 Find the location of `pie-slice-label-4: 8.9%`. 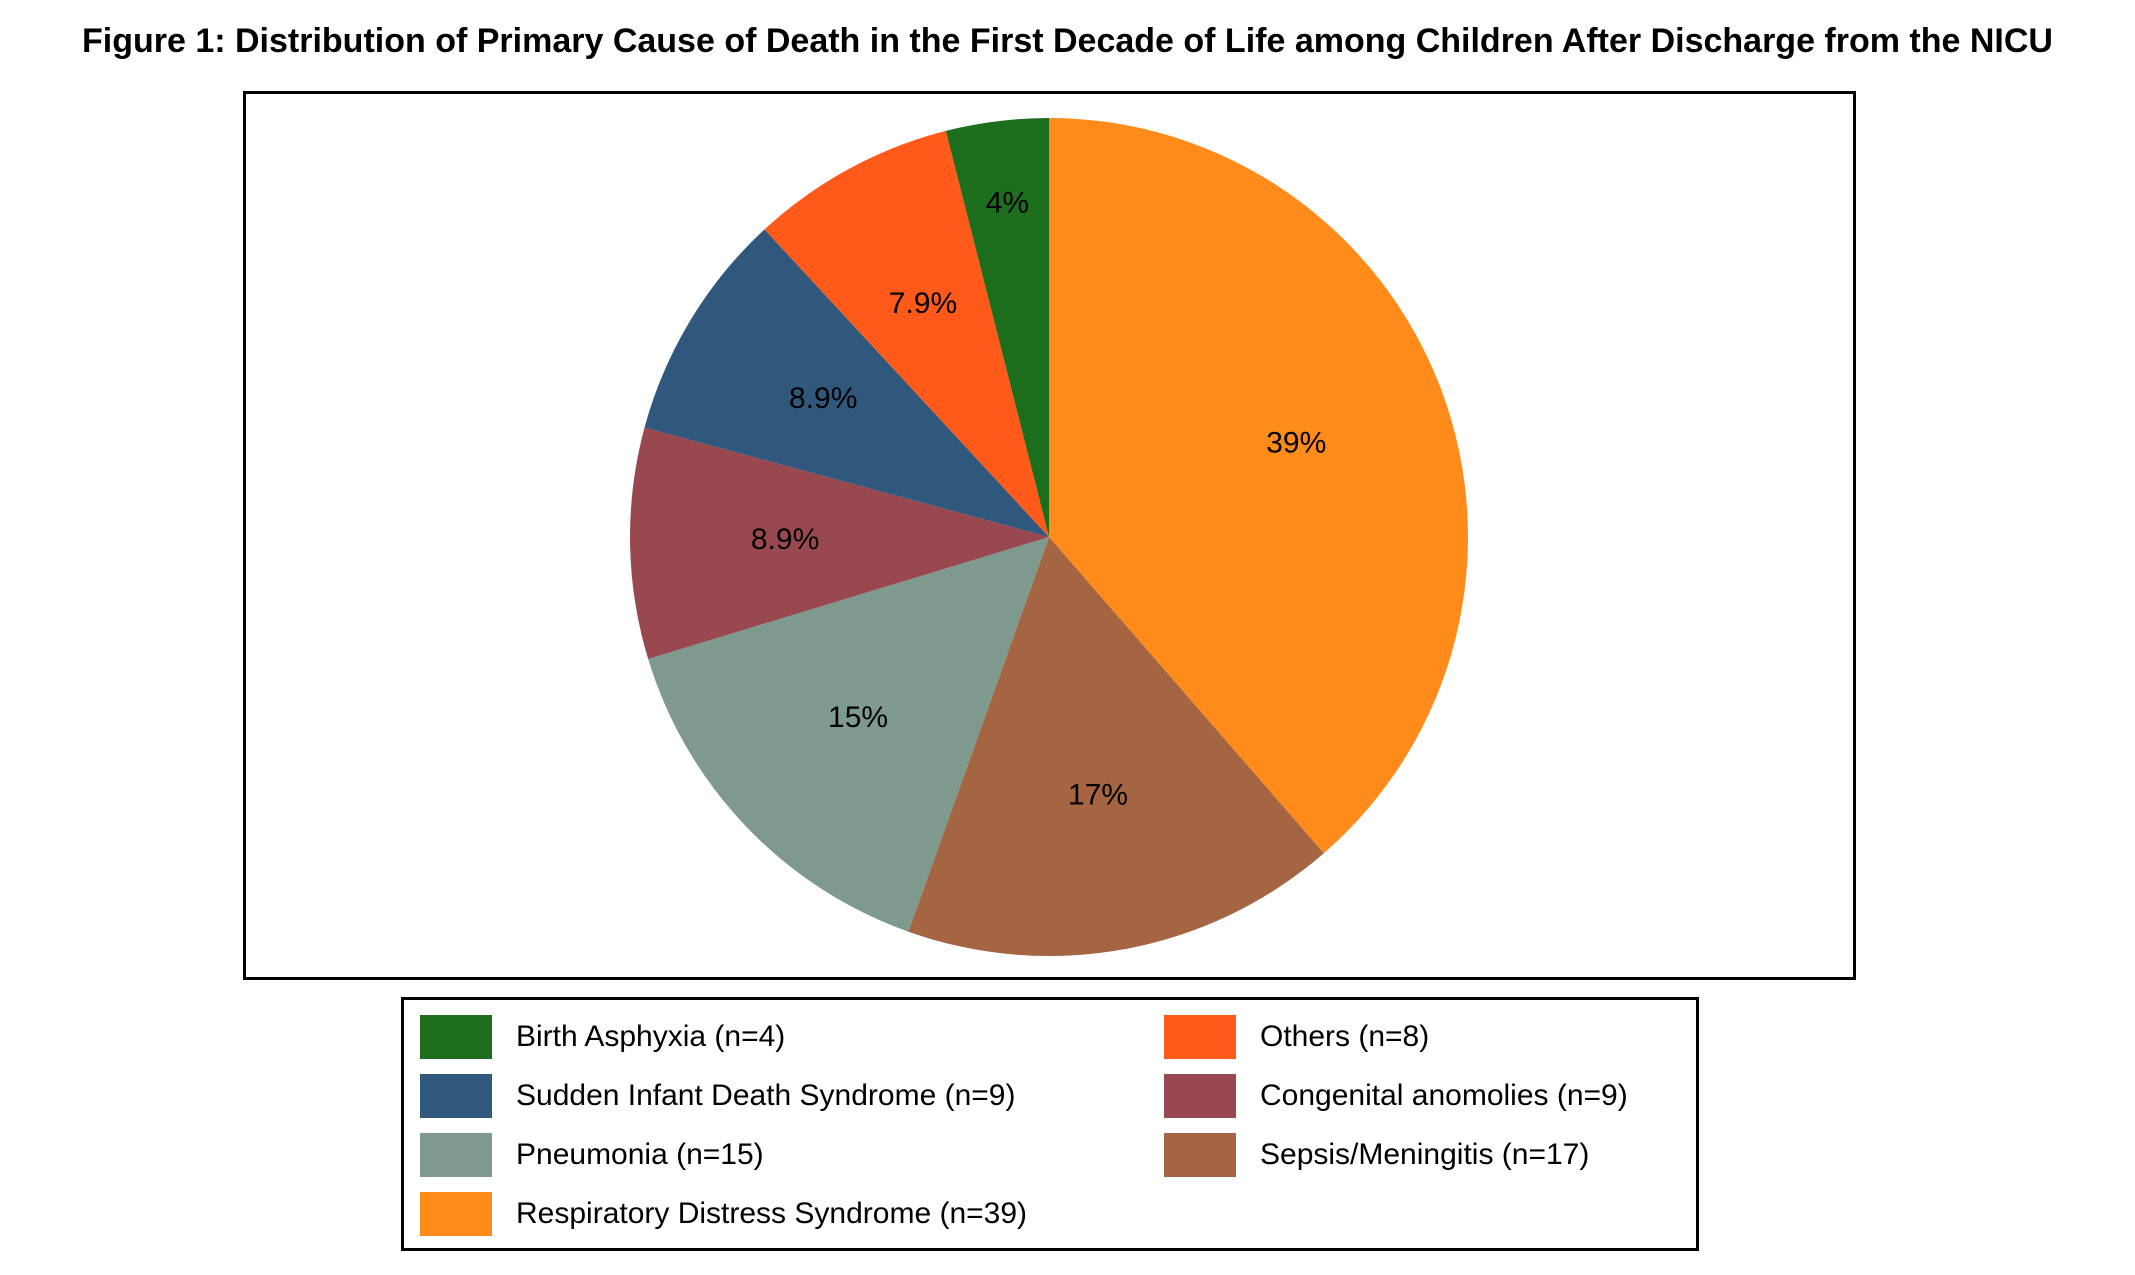

pie-slice-label-4: 8.9% is located at coordinates (823, 398).